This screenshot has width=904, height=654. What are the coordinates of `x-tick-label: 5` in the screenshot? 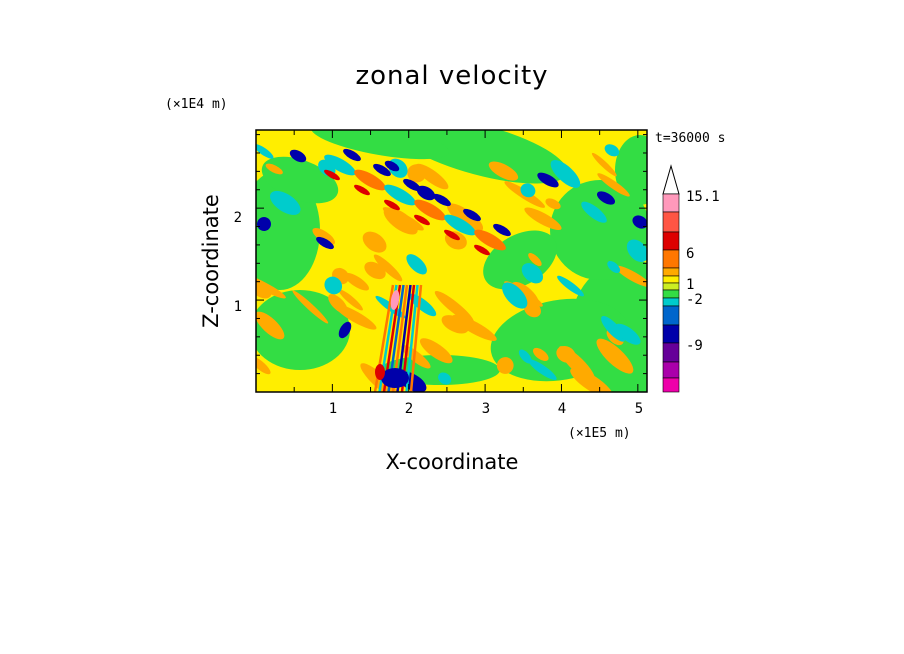 It's located at (639, 409).